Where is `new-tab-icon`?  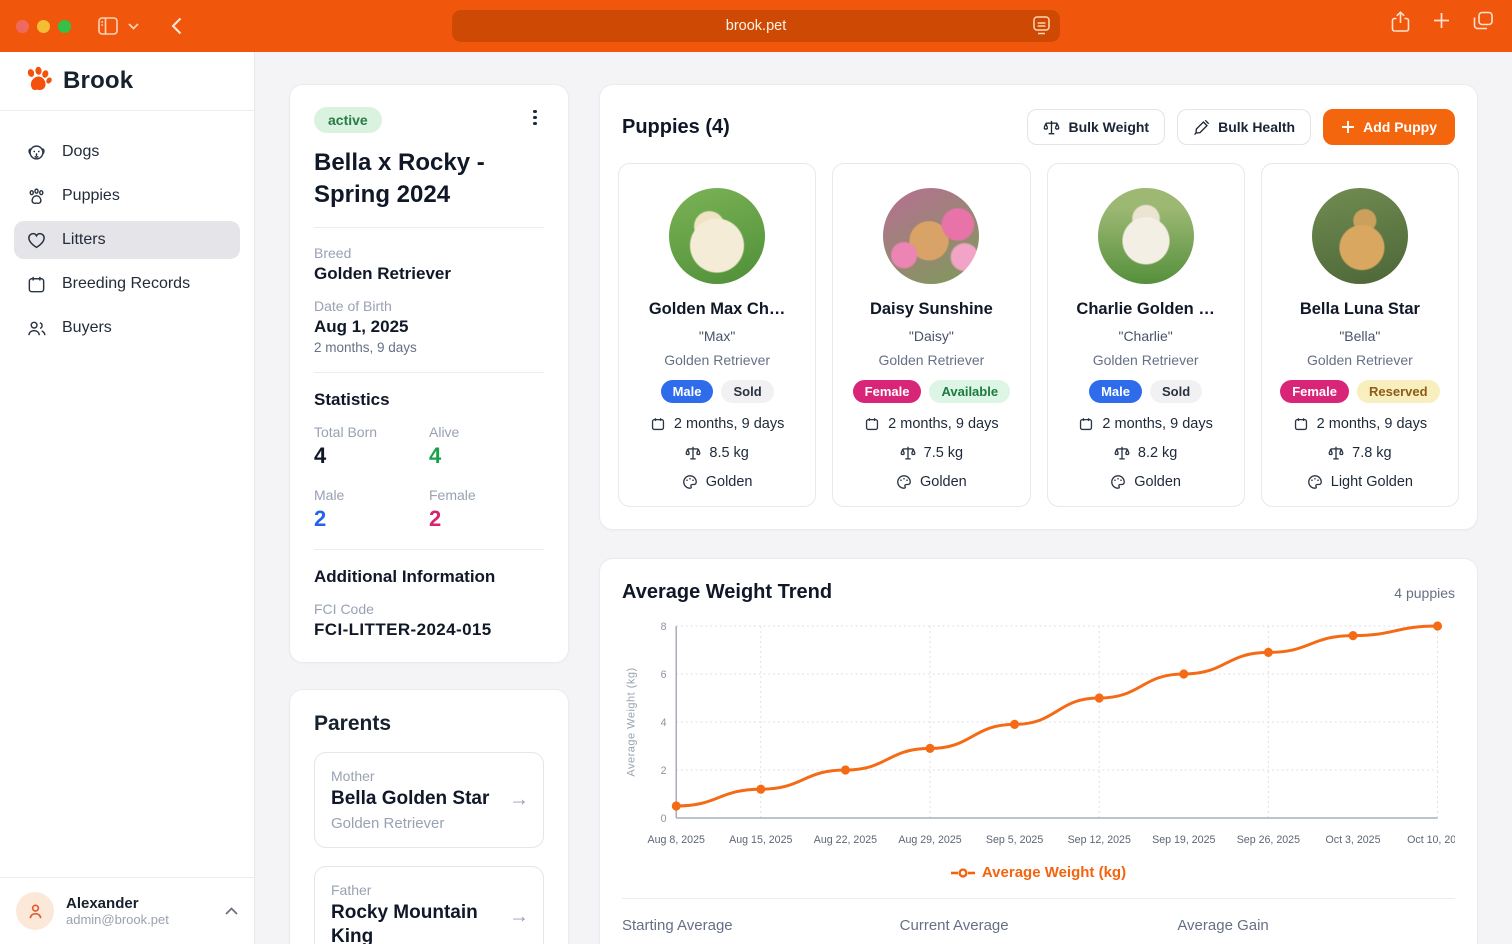 new-tab-icon is located at coordinates (1441, 24).